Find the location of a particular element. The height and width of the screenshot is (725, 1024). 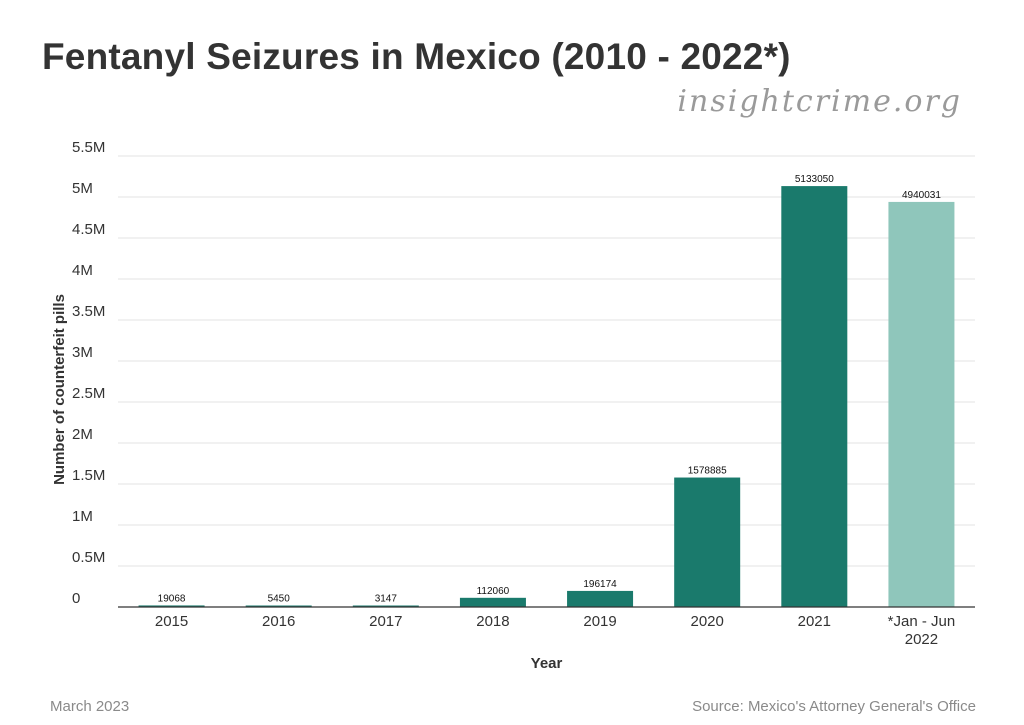

y-tick-label: 4M is located at coordinates (82, 270).